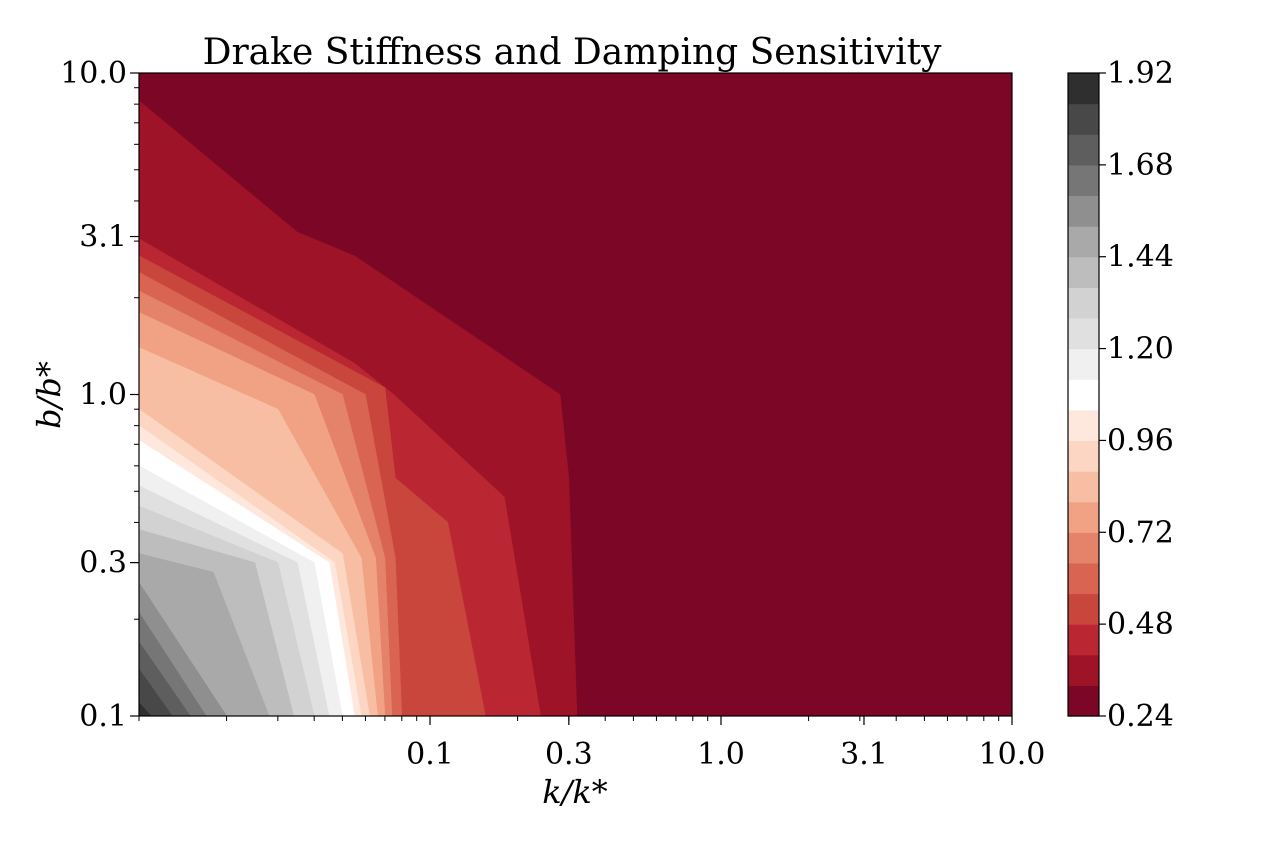 Image resolution: width=1266 pixels, height=846 pixels. I want to click on y-tick-label: 3.1, so click(103, 237).